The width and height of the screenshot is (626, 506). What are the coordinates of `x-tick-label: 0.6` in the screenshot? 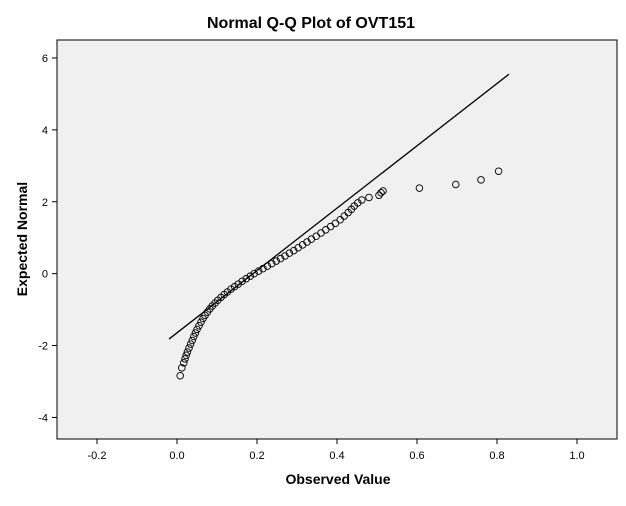 It's located at (416, 456).